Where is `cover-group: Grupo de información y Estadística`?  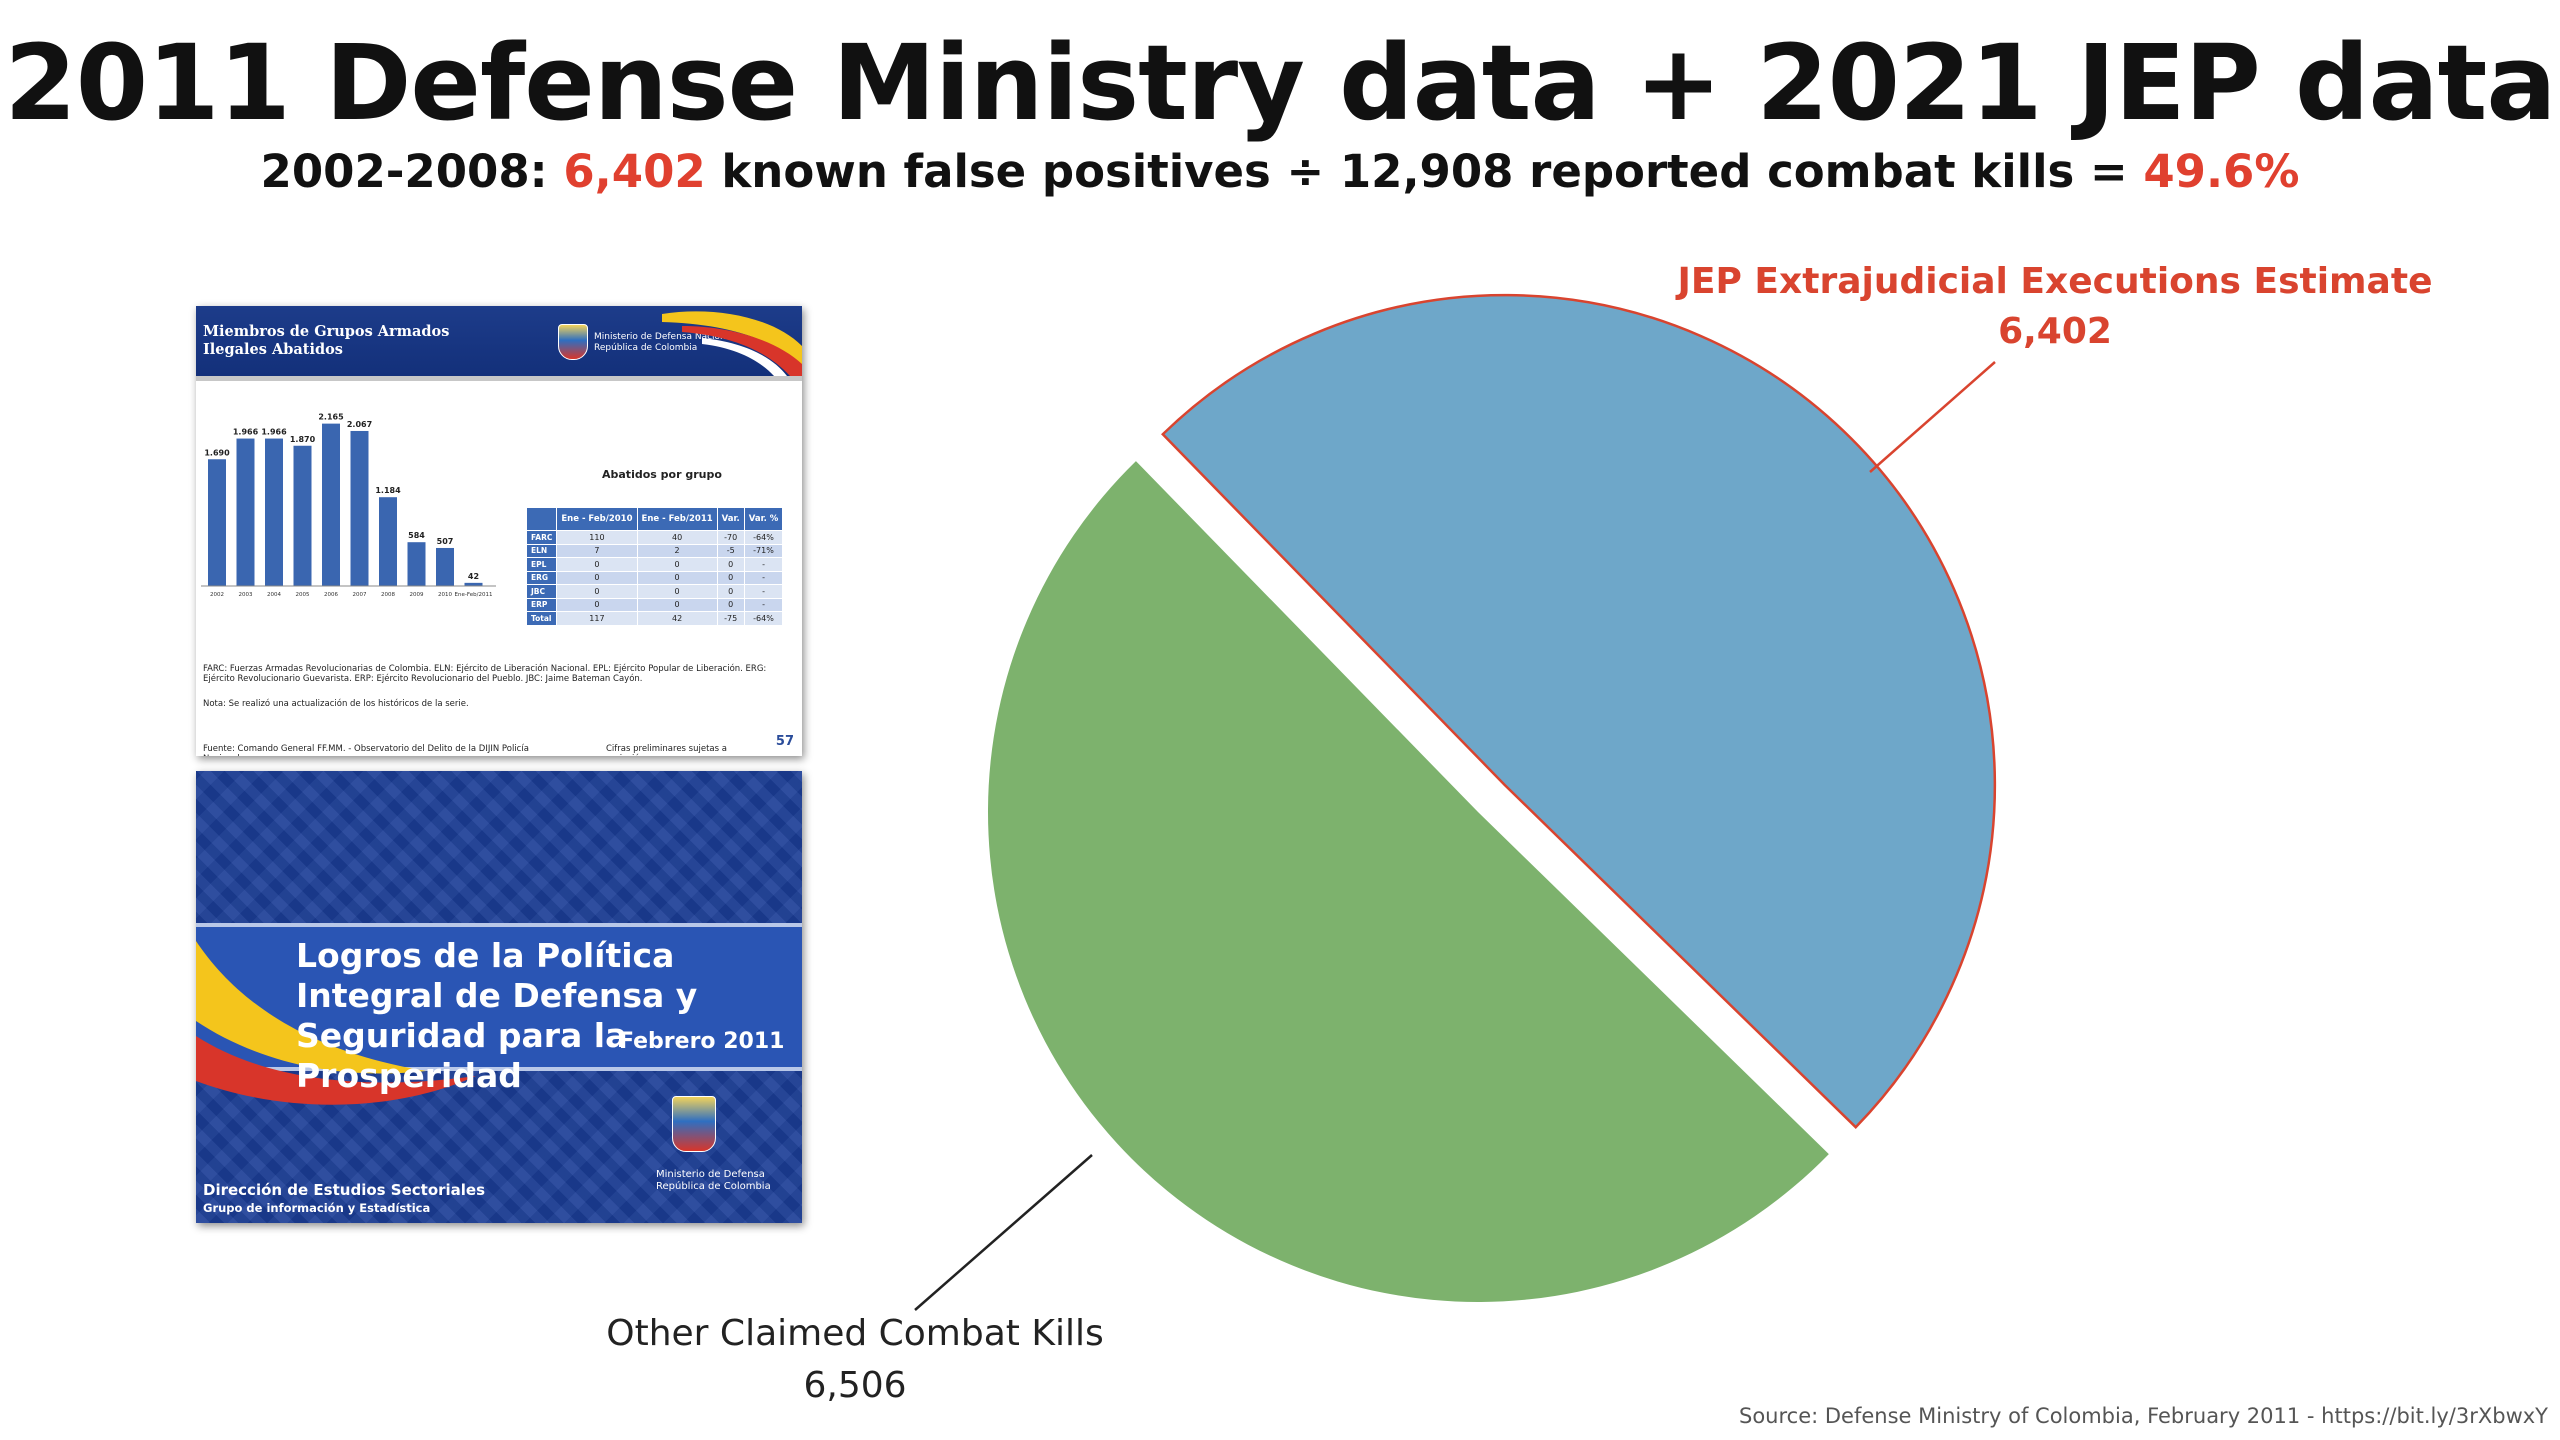
cover-group: Grupo de información y Estadística is located at coordinates (317, 1208).